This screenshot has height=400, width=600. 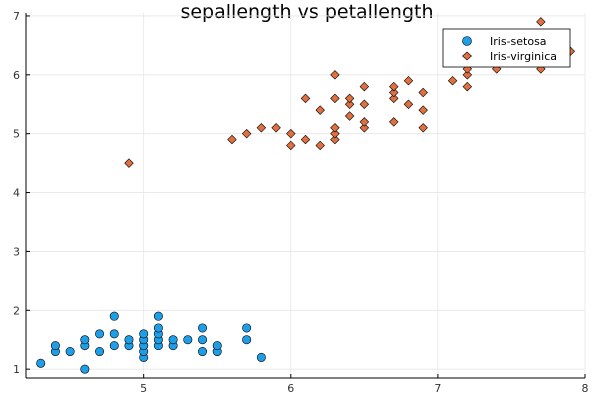 I want to click on y-tick-label: 7, so click(x=16, y=16).